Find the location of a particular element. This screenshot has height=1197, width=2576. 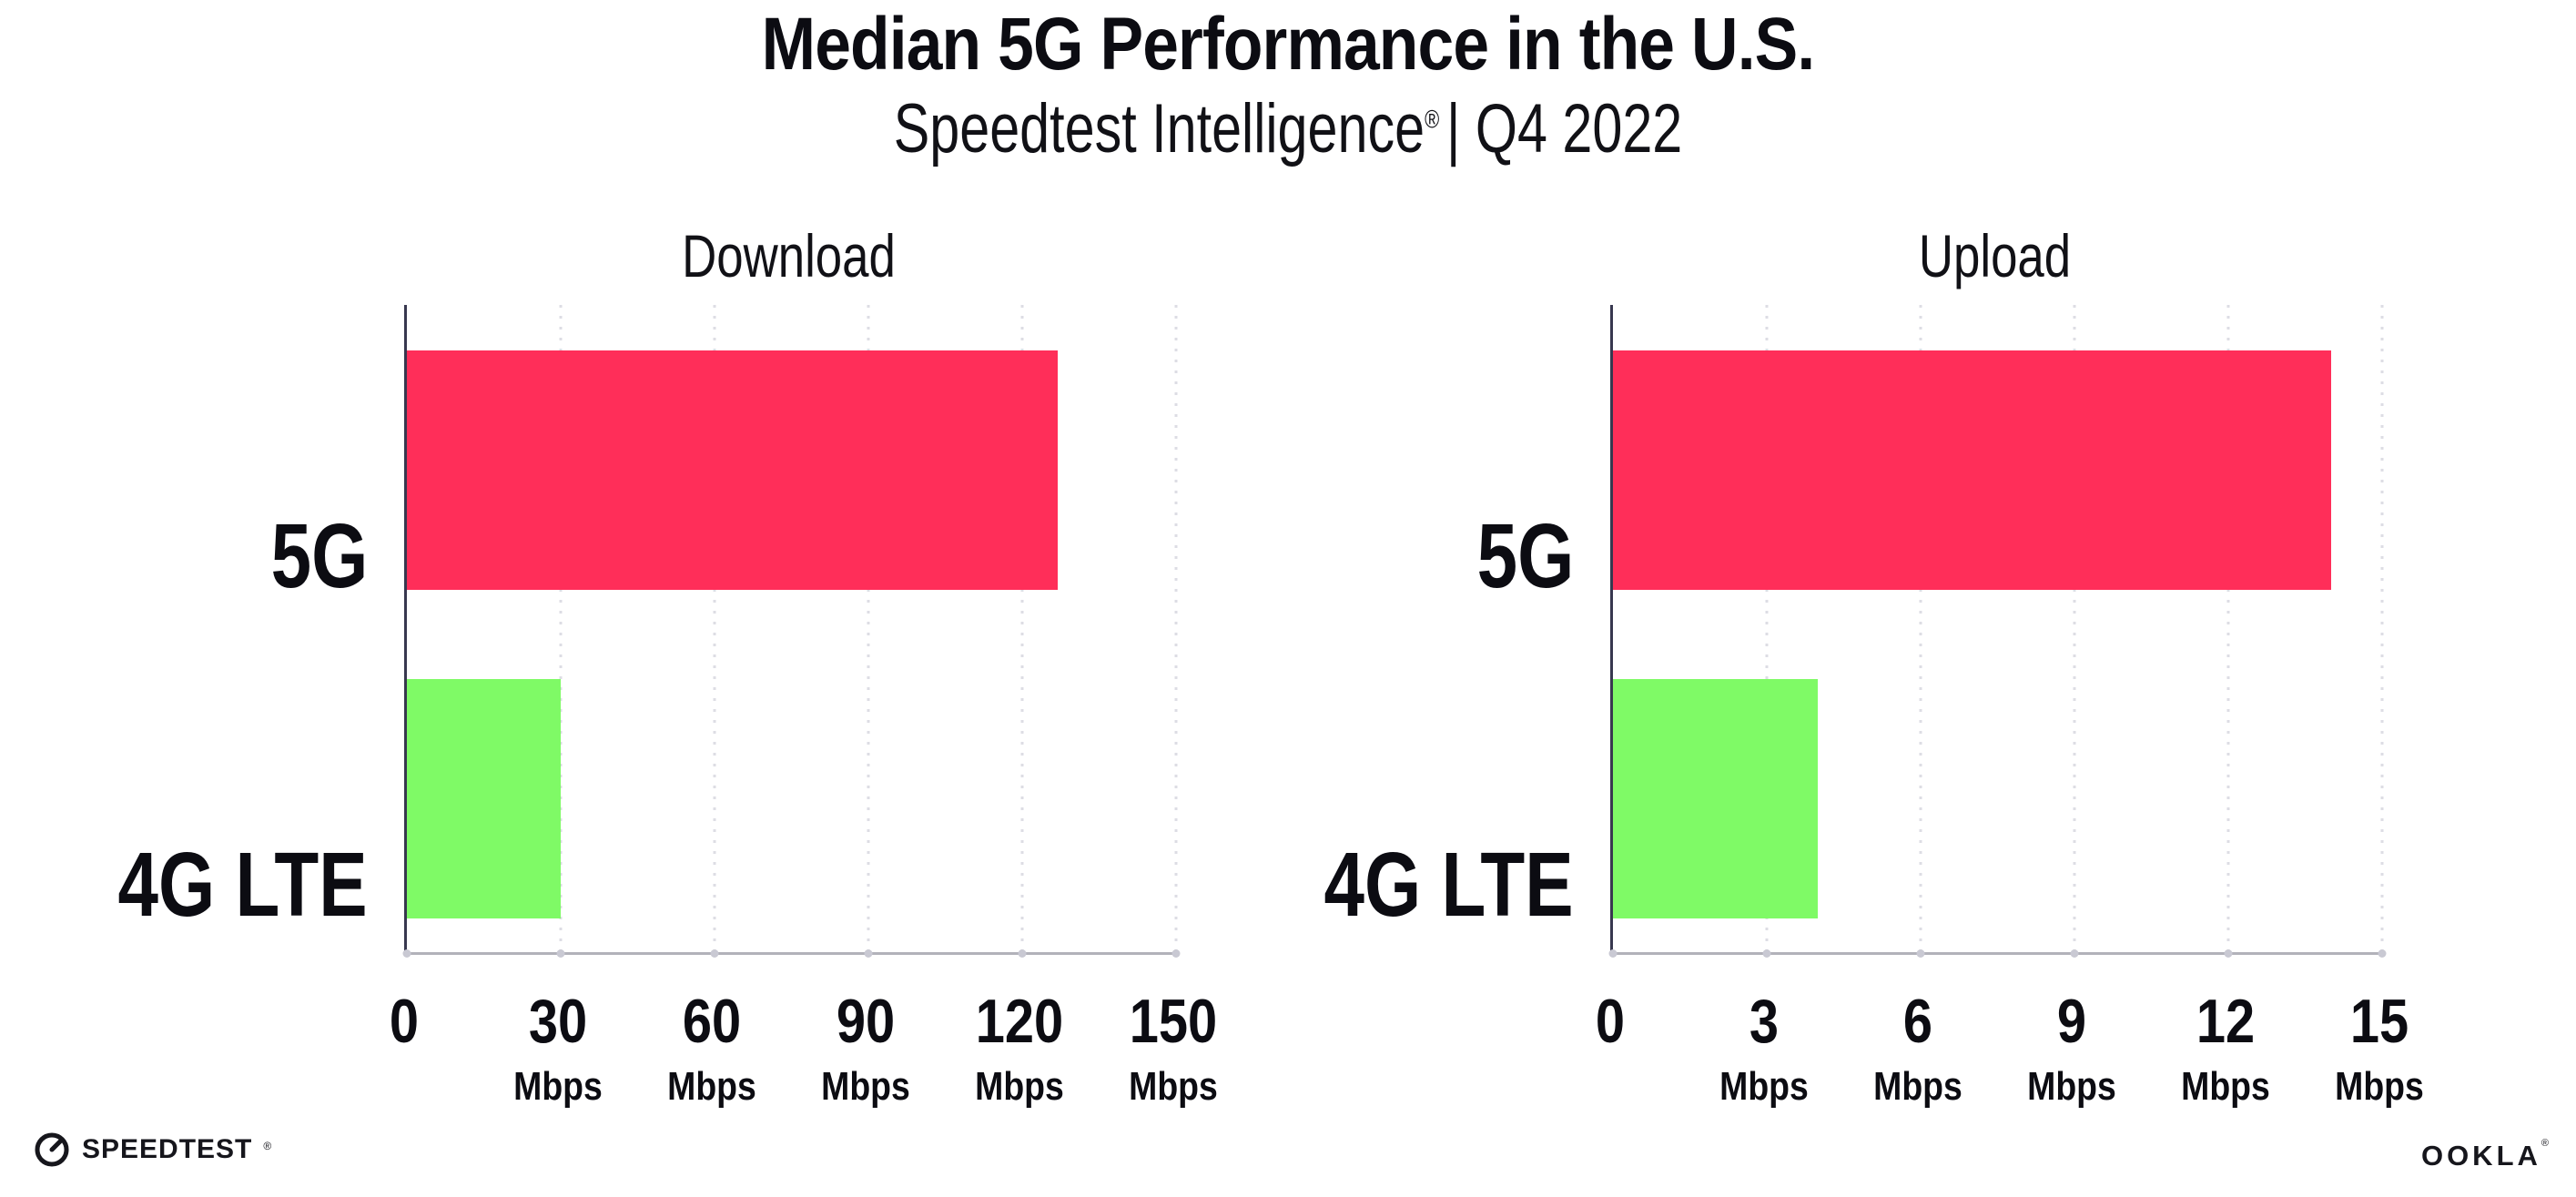

download-x-axis: 0 30 Mbps 60 Mbps 90 Mbps 120 Mbps 150 Mbps is located at coordinates (804, 1038).